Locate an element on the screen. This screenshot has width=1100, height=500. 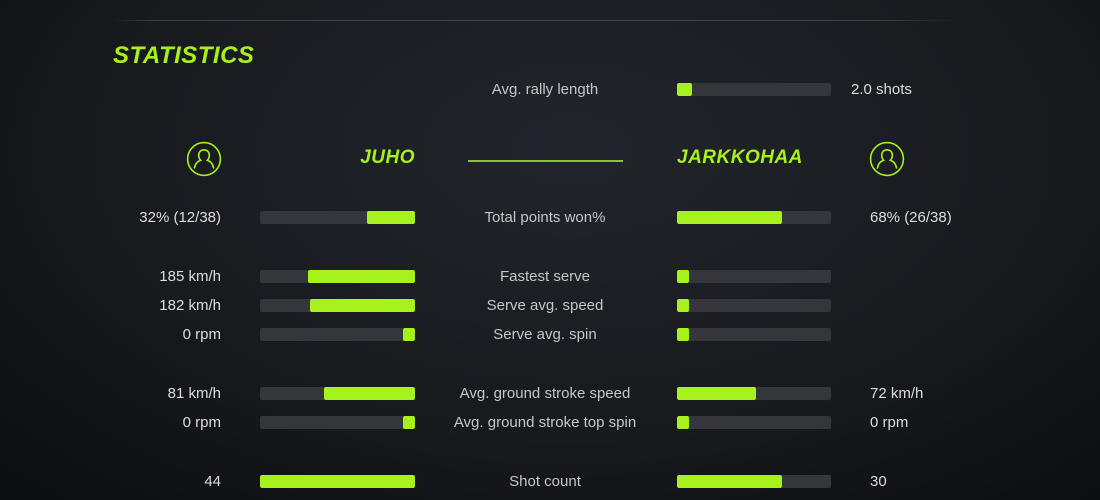
stat-label: Serve avg. spin is located at coordinates (545, 334).